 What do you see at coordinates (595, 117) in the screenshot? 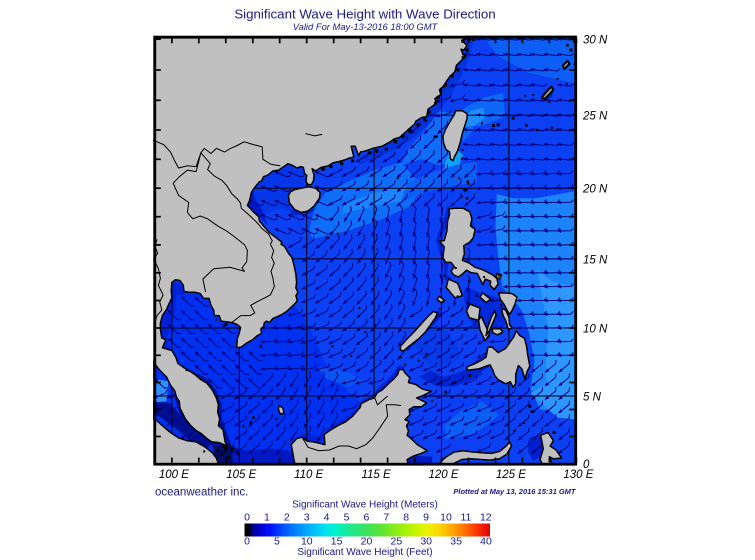
I see `svg-text: 25 N` at bounding box center [595, 117].